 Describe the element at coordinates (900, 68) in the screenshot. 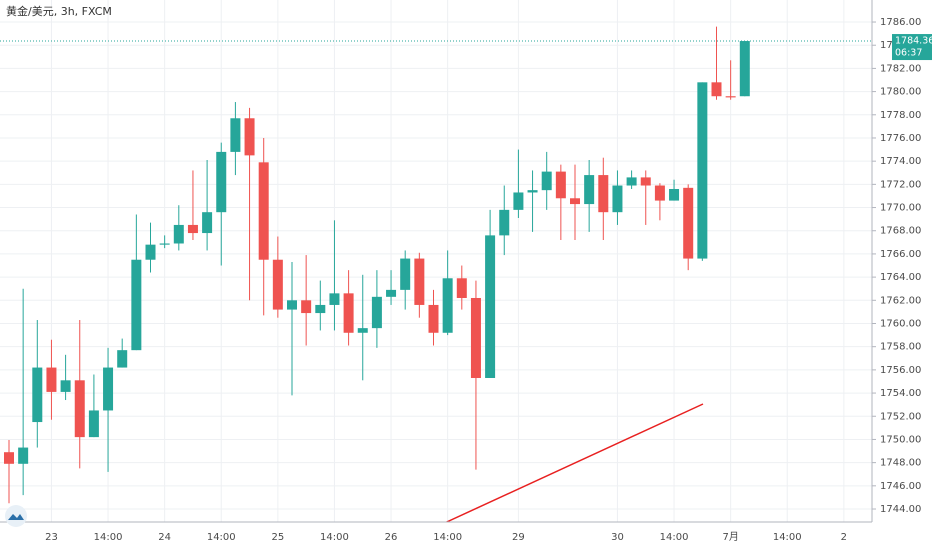

I see `y-tick-label: 1782.00` at that location.